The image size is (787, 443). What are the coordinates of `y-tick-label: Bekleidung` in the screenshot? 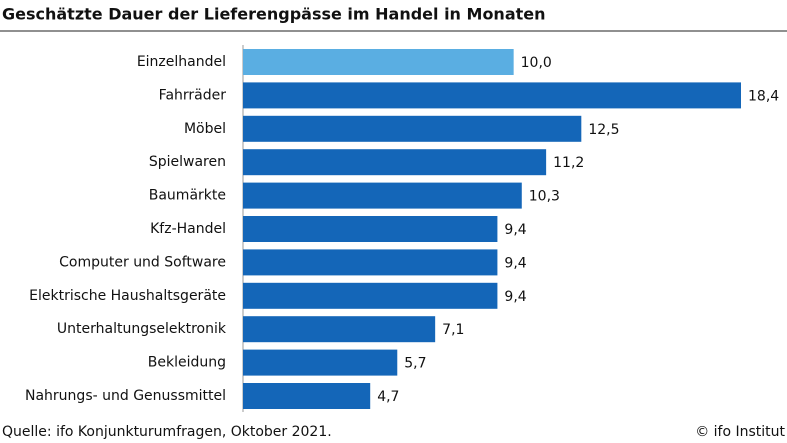 It's located at (187, 363).